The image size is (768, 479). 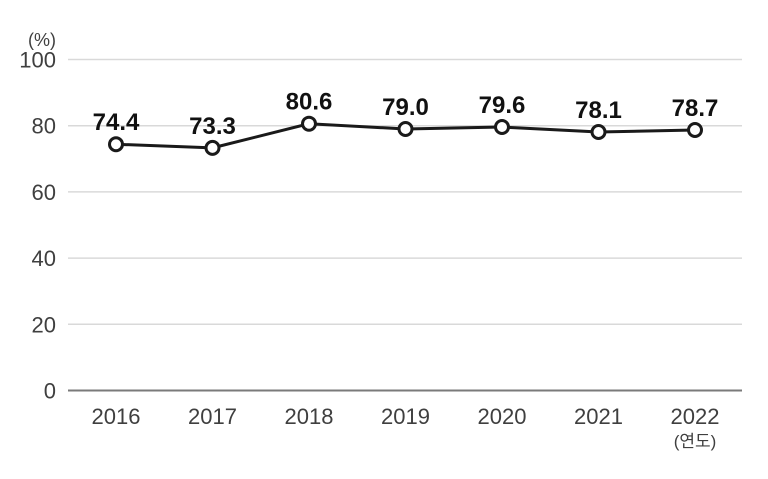 What do you see at coordinates (44, 126) in the screenshot?
I see `y-tick-label: 80` at bounding box center [44, 126].